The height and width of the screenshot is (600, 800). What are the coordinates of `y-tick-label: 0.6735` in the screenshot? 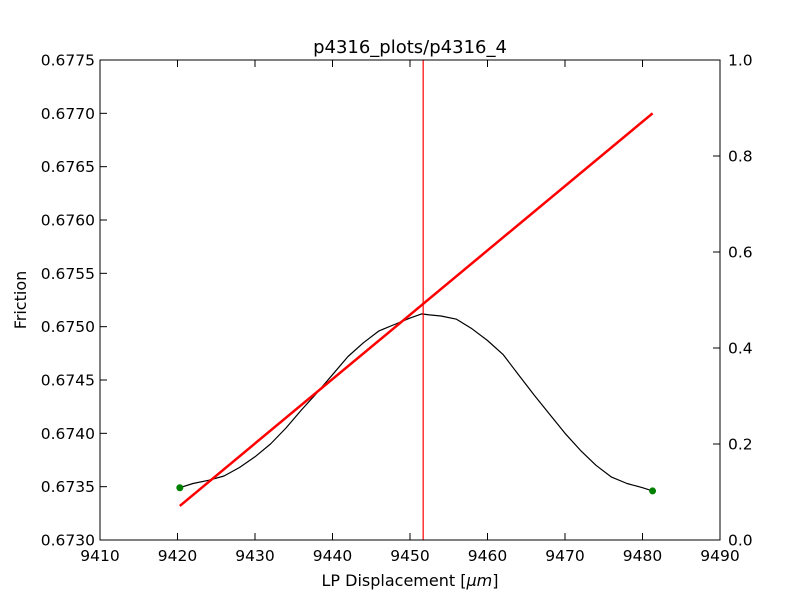 It's located at (68, 487).